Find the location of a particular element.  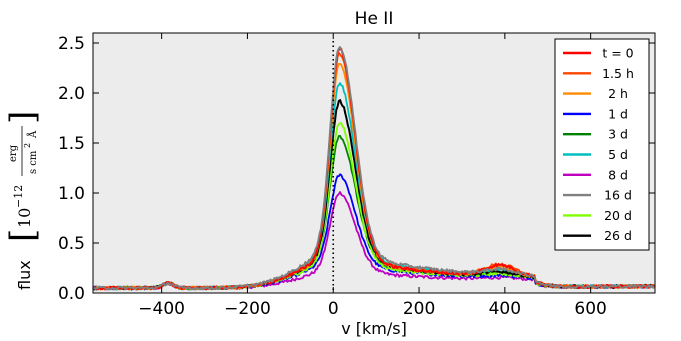

y-axis-unit-denominator: s cm is located at coordinates (33, 162).